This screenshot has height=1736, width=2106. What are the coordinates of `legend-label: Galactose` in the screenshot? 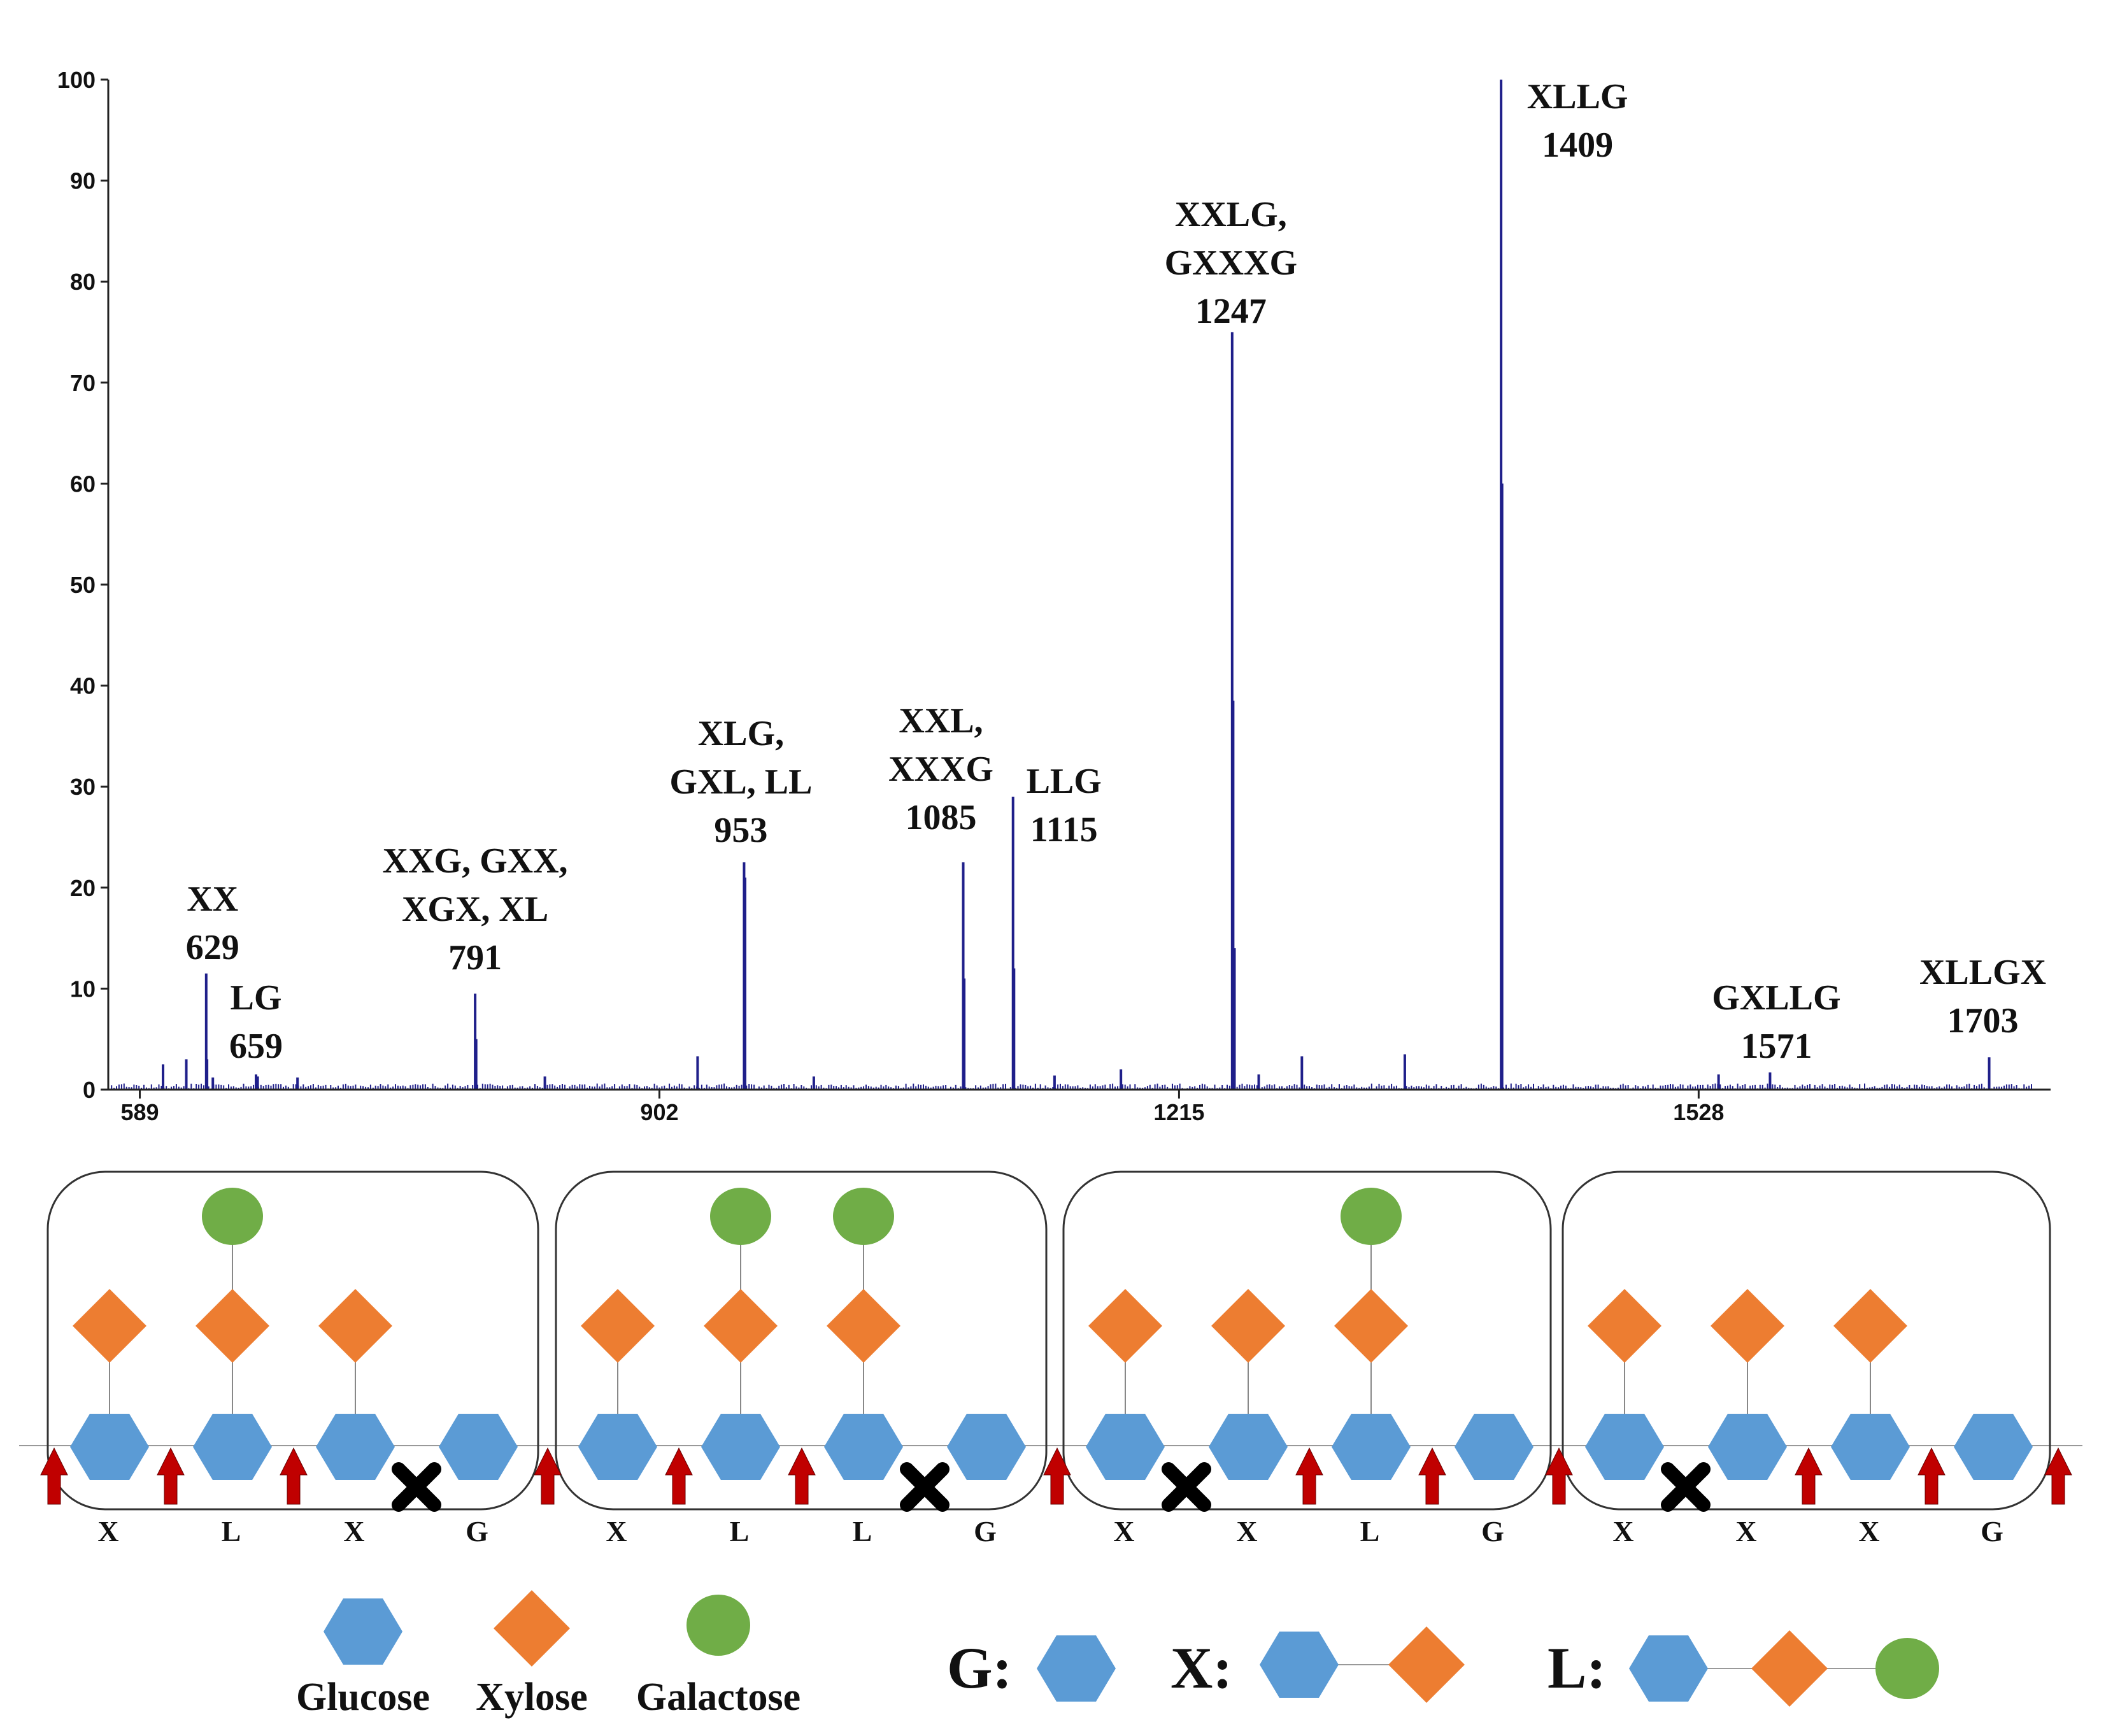 It's located at (718, 1697).